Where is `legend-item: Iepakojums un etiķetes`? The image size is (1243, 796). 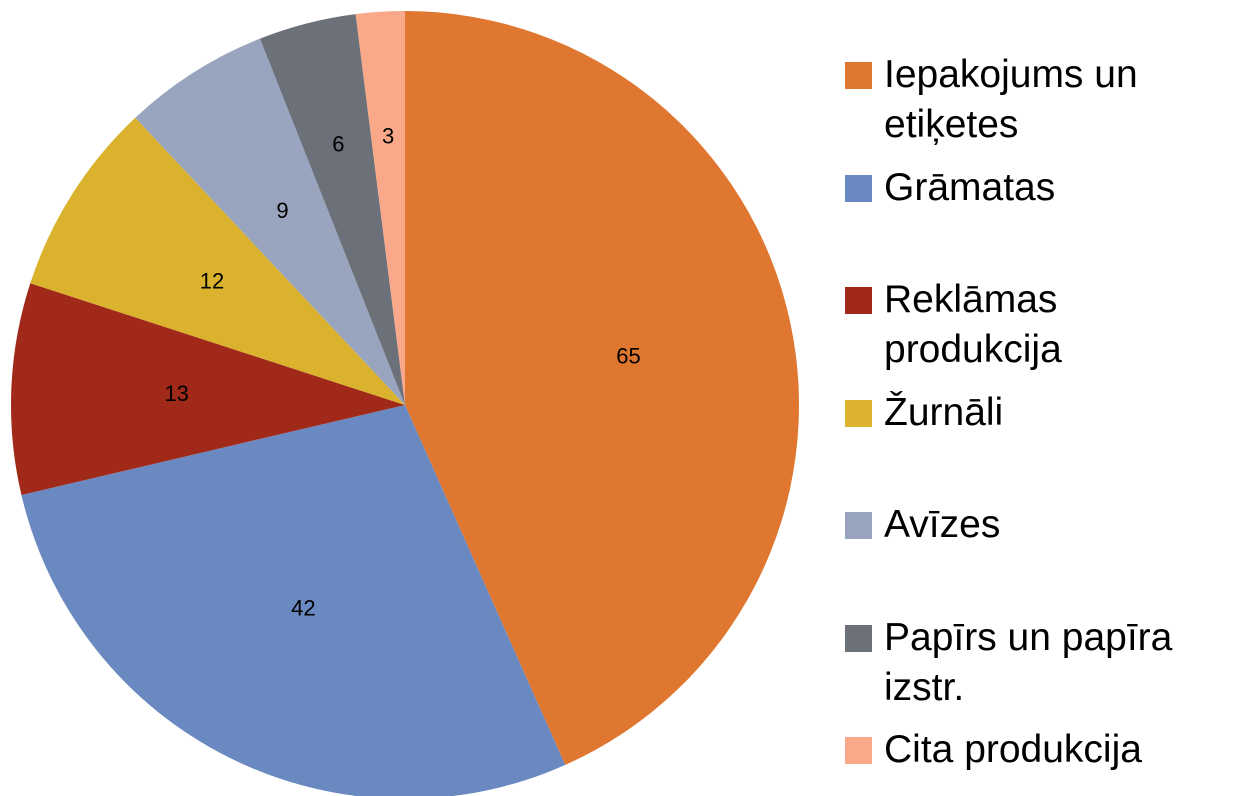 legend-item: Iepakojums un etiķetes is located at coordinates (1044, 100).